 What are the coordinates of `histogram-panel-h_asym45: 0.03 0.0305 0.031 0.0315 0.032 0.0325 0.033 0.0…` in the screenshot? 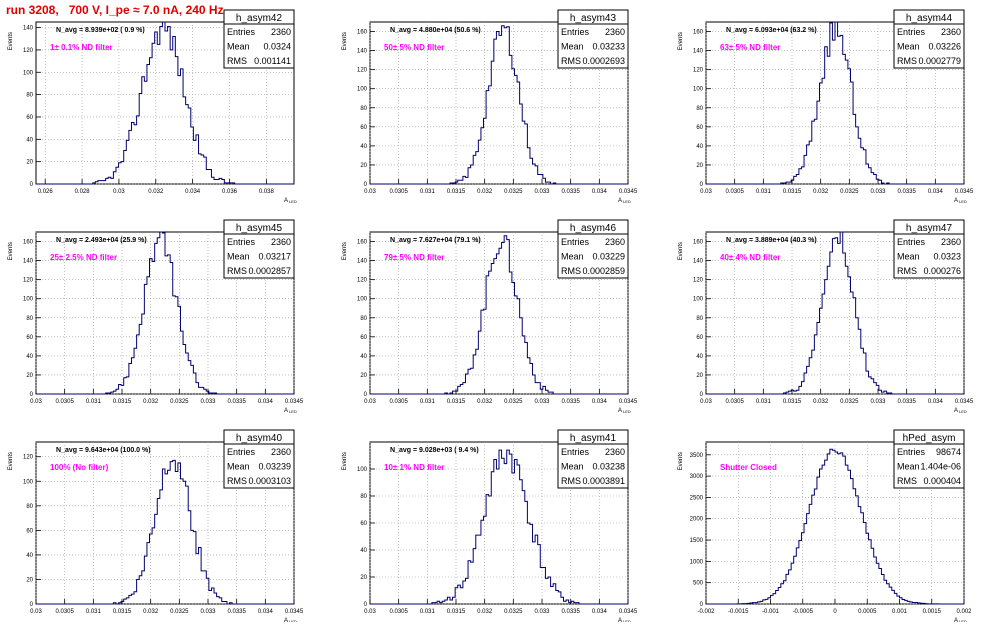 It's located at (156, 316).